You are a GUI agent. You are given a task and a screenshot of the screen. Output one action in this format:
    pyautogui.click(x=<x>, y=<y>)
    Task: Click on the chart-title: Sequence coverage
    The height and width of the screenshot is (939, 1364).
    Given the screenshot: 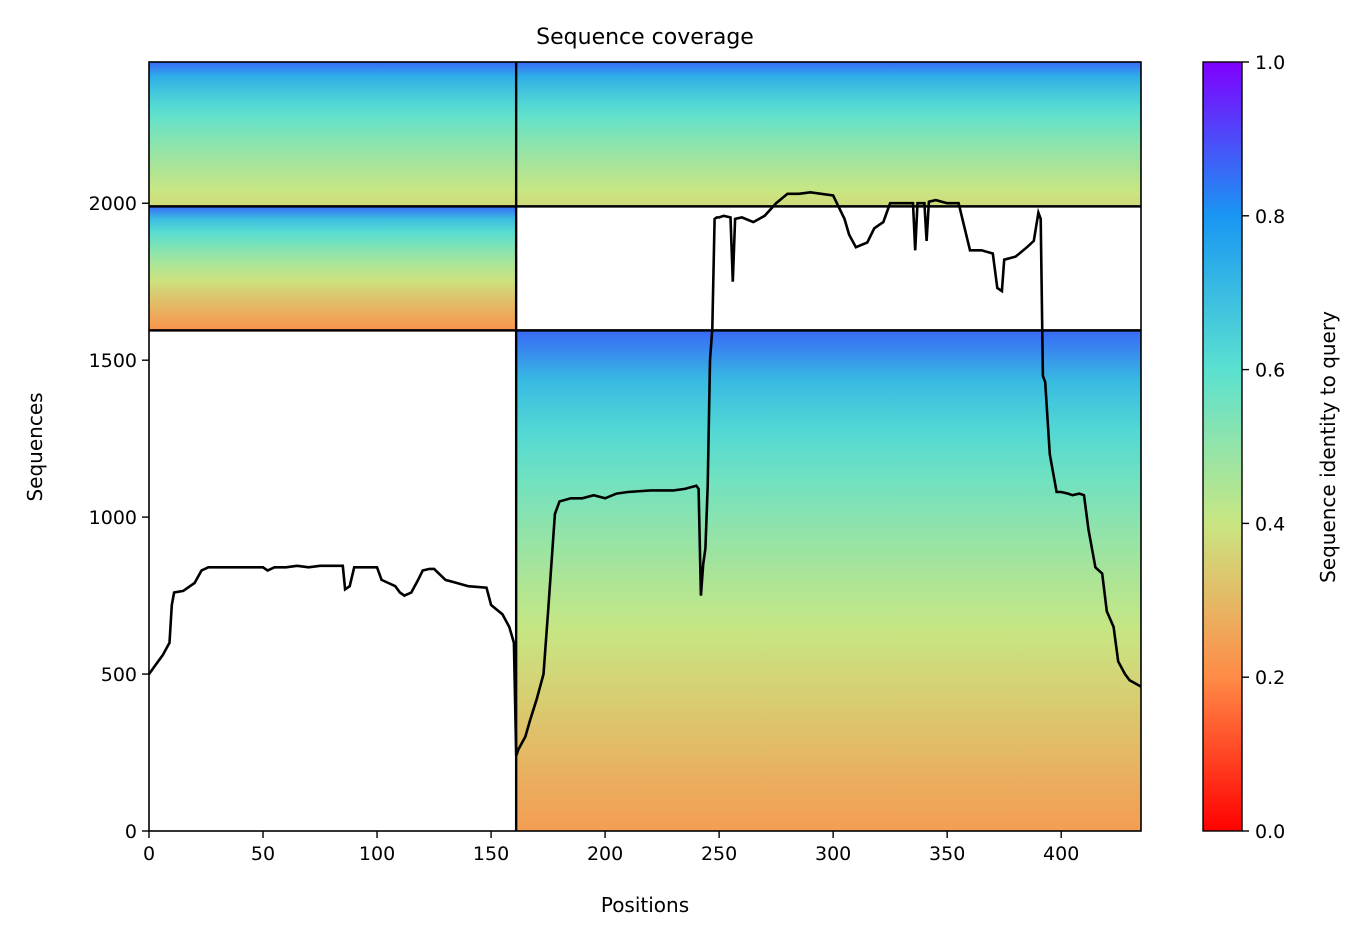 What is the action you would take?
    pyautogui.click(x=645, y=37)
    